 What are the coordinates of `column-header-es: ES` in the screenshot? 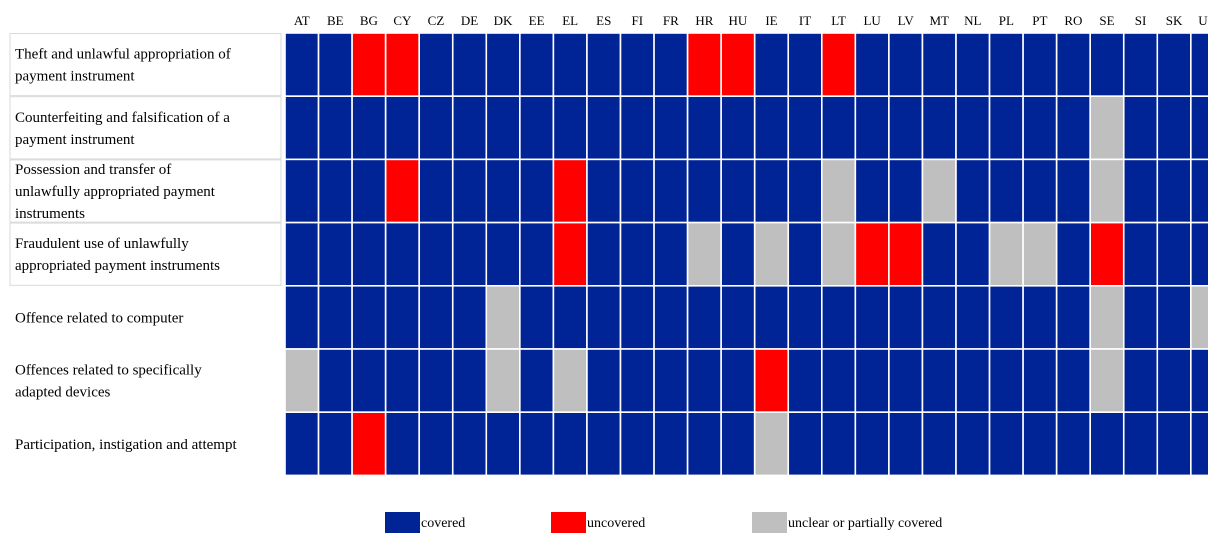 It's located at (603, 20).